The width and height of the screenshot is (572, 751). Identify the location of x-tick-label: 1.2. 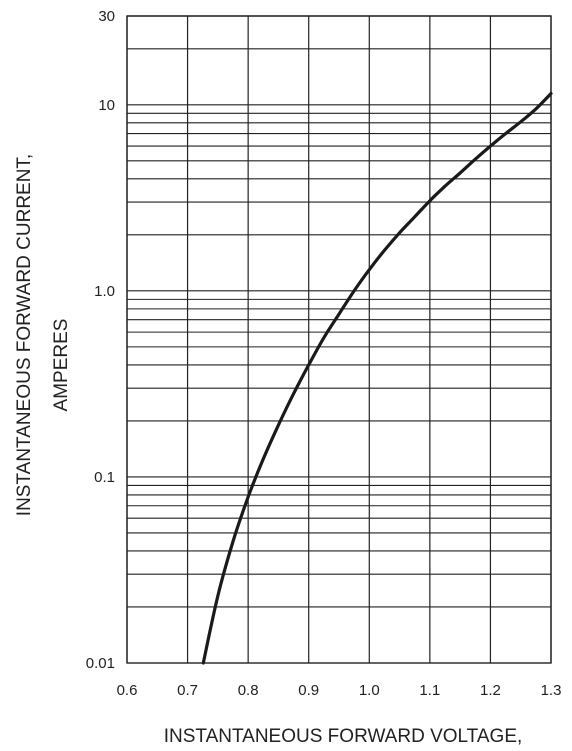
(490, 690).